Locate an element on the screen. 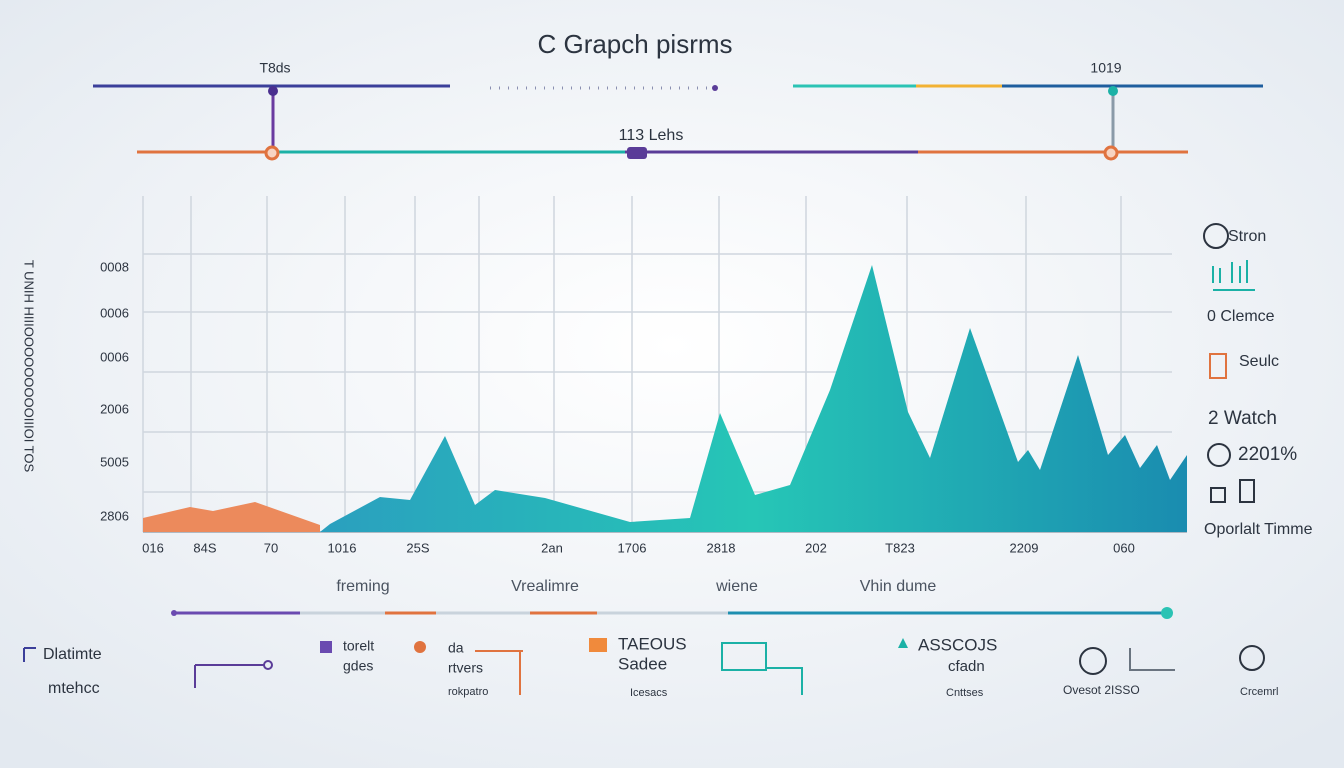 The width and height of the screenshot is (1344, 768). caption: Vrealimre is located at coordinates (545, 586).